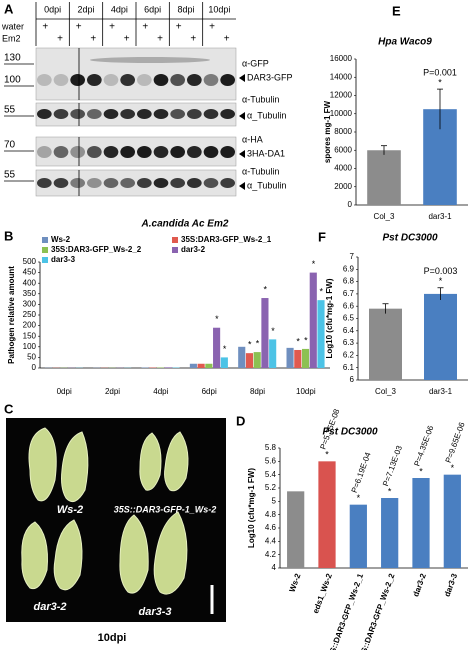 The width and height of the screenshot is (474, 650). I want to click on y-tick-label: 6.1, so click(349, 367).